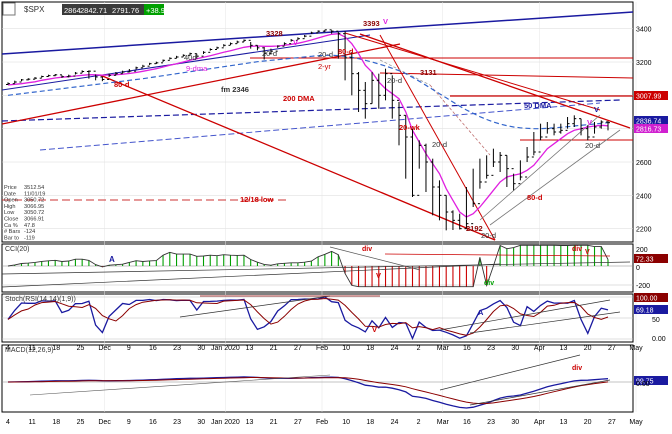  I want to click on info-label: Price, so click(10, 188).